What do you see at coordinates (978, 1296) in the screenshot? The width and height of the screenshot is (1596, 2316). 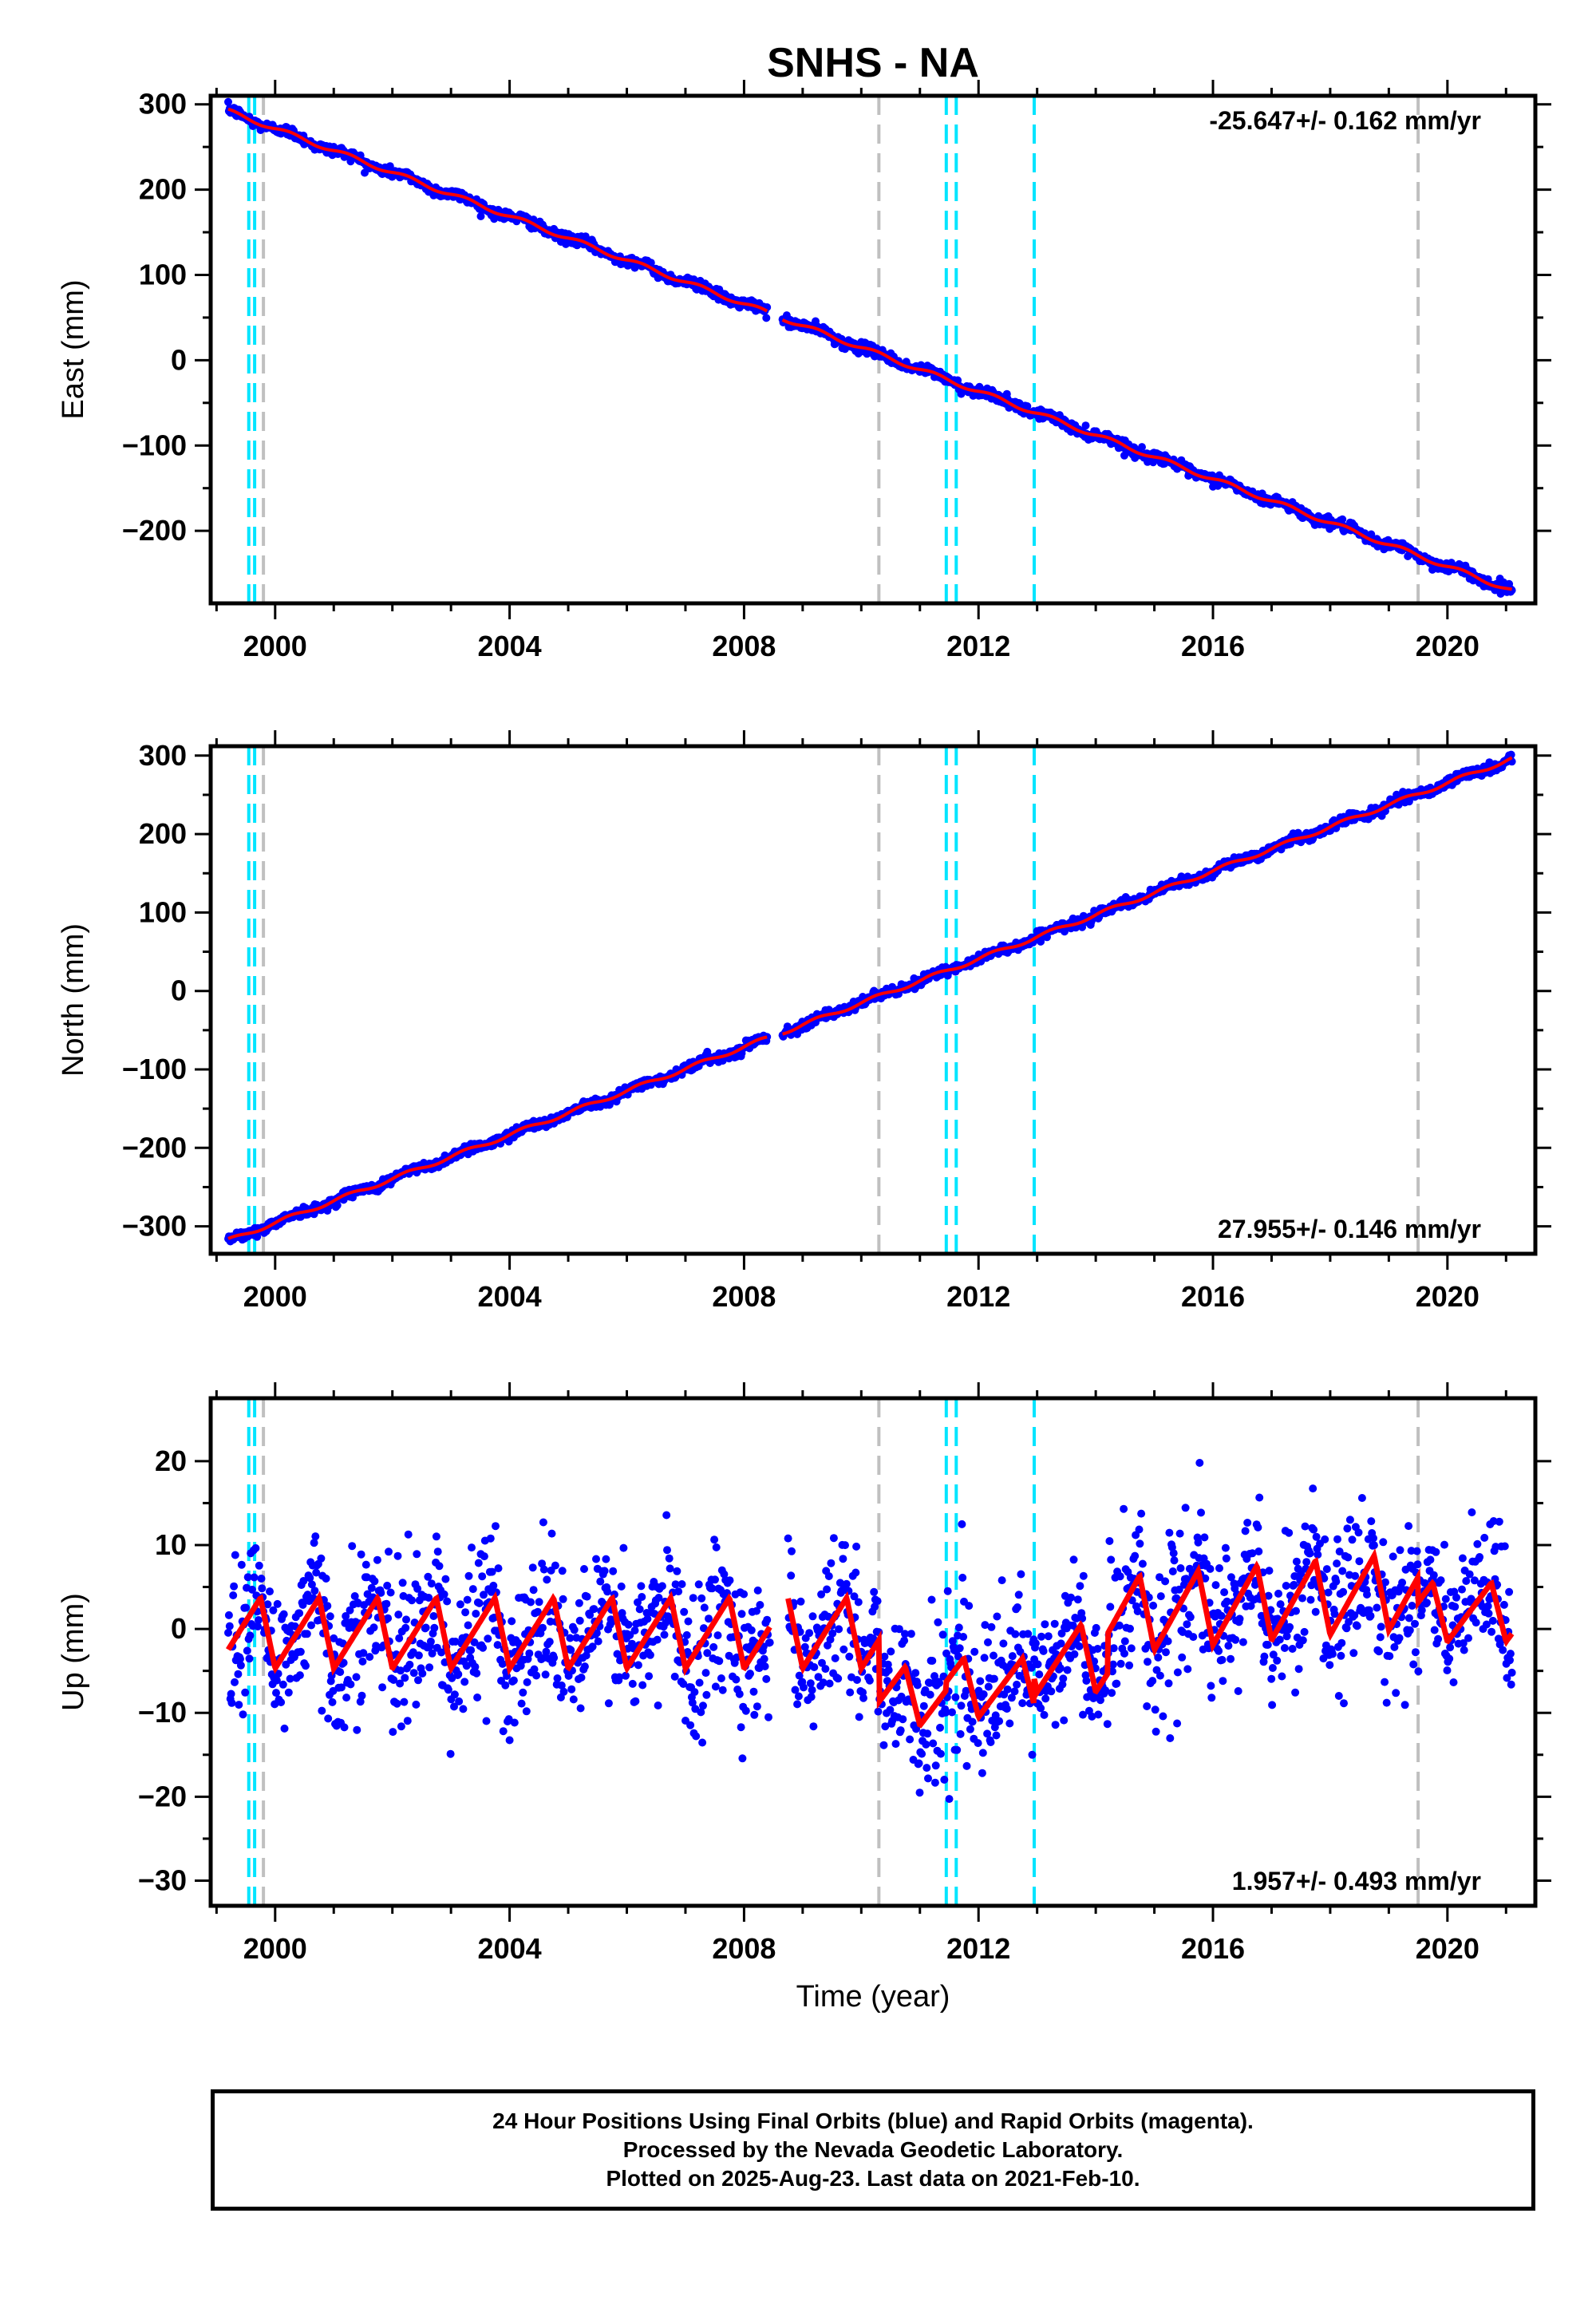 I see `x-tick-label: 2012` at bounding box center [978, 1296].